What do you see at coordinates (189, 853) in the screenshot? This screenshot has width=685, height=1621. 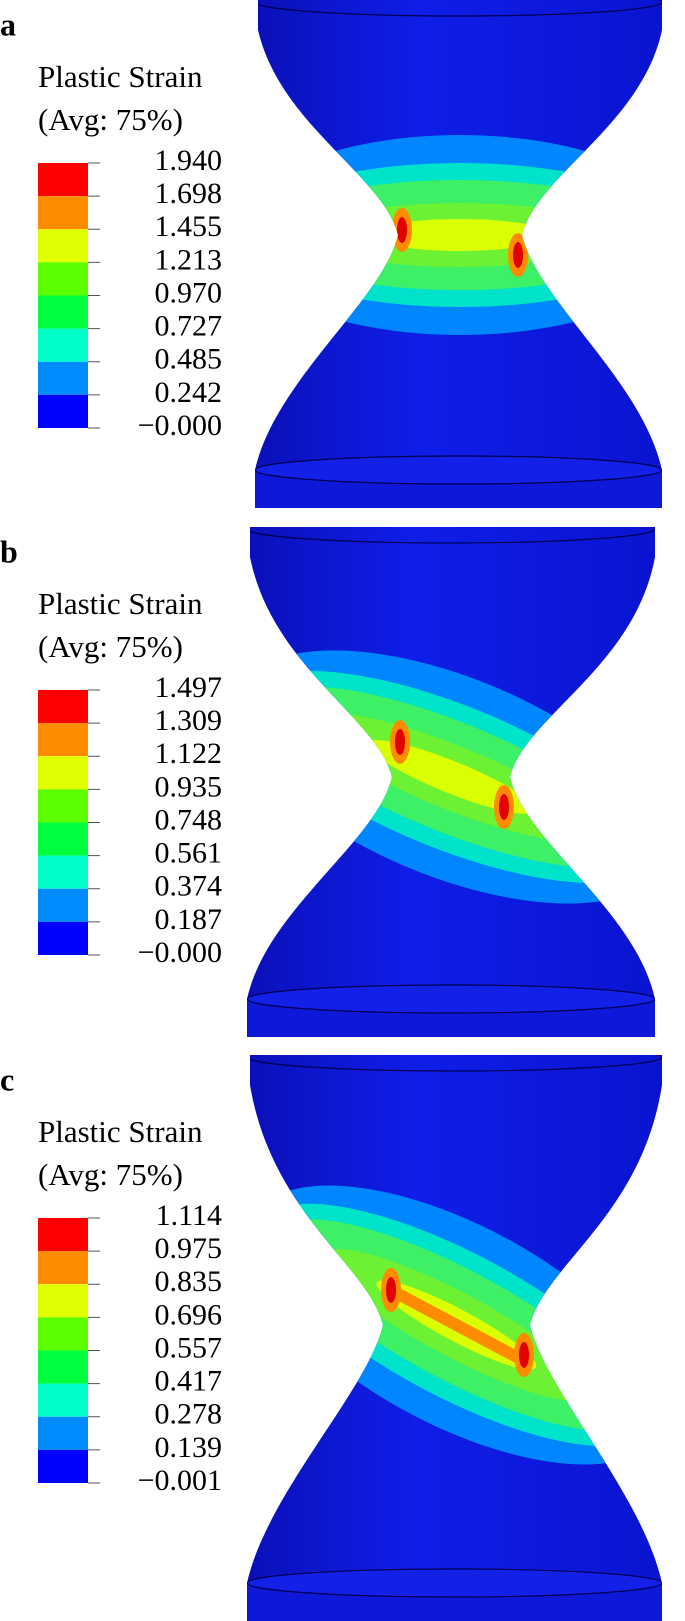 I see `legend-level: 0.561` at bounding box center [189, 853].